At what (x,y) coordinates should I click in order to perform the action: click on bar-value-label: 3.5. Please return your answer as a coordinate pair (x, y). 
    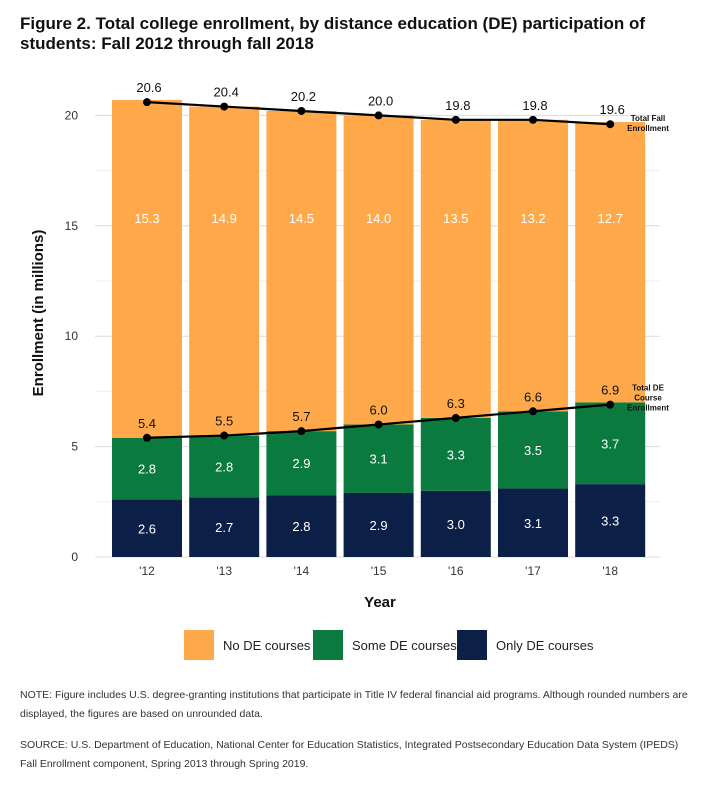
    Looking at the image, I should click on (533, 450).